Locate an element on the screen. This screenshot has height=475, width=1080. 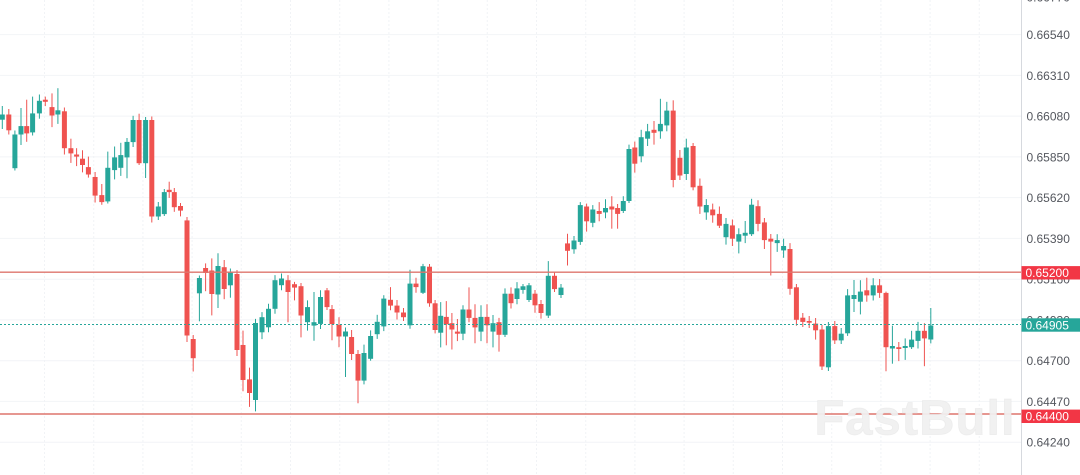
svg-text: 0.66080 is located at coordinates (1049, 117).